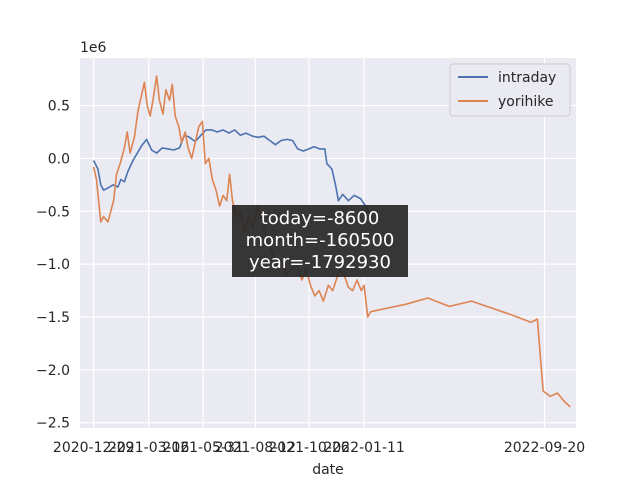 The image size is (640, 480). I want to click on annotation-line-1: today=-8600, so click(320, 218).